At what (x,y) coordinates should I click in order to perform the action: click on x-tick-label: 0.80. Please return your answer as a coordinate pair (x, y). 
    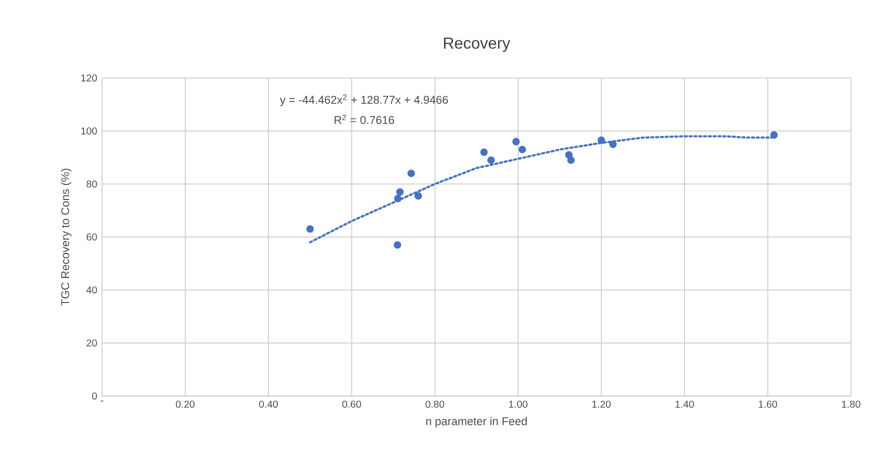
    Looking at the image, I should click on (435, 404).